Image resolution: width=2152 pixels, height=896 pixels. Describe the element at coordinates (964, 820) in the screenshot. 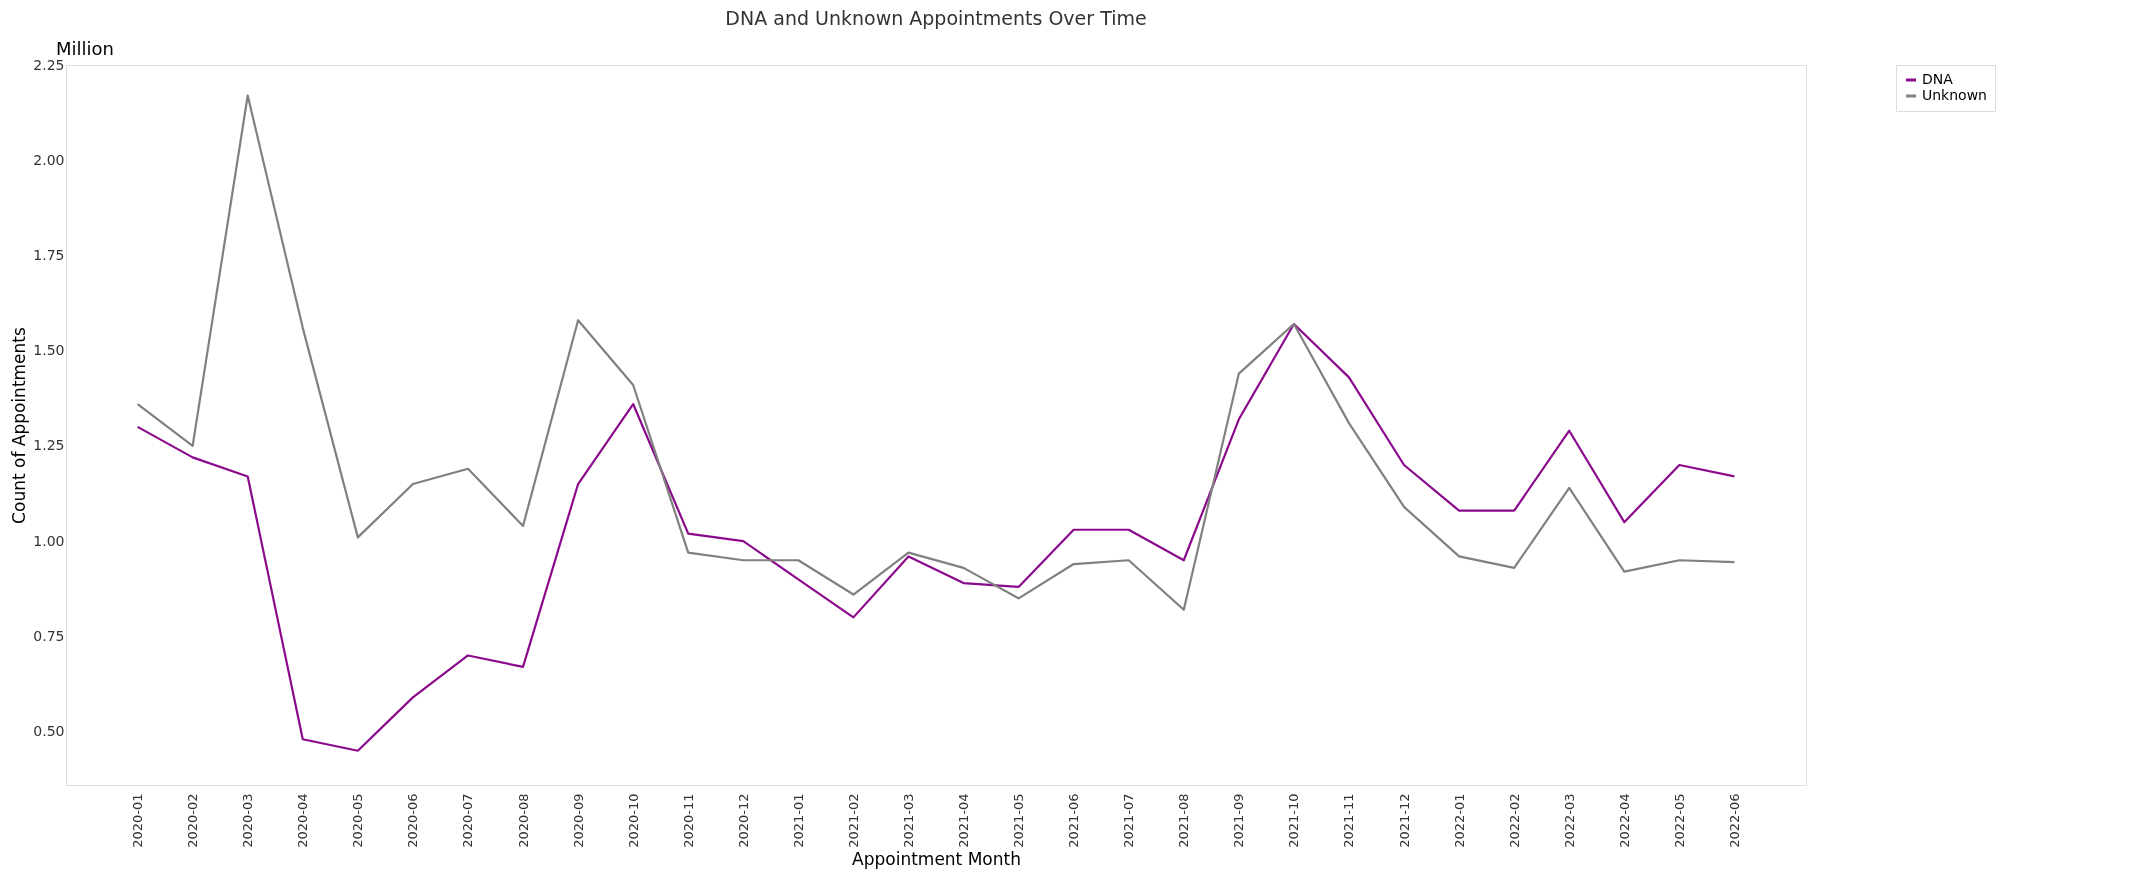

I see `x-tick-label: 2021-04` at that location.